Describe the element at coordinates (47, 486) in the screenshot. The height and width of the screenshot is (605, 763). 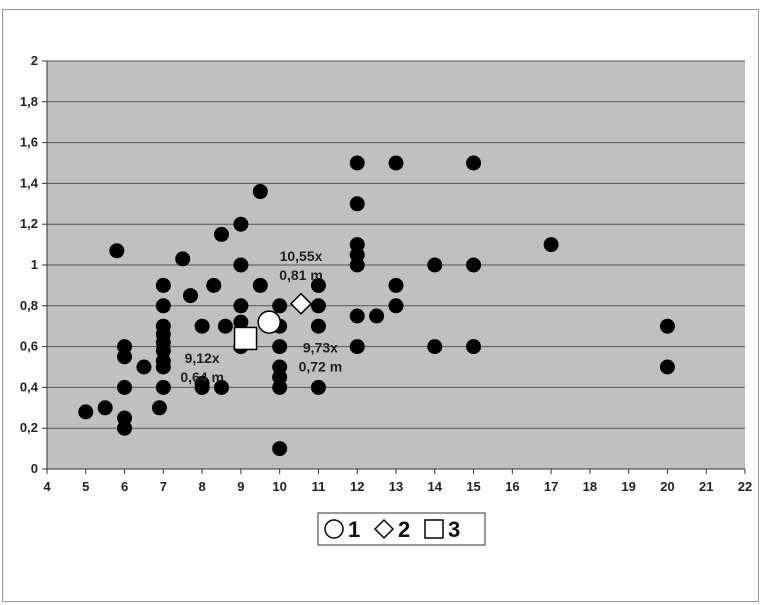
I see `x-tick-label: 4` at that location.